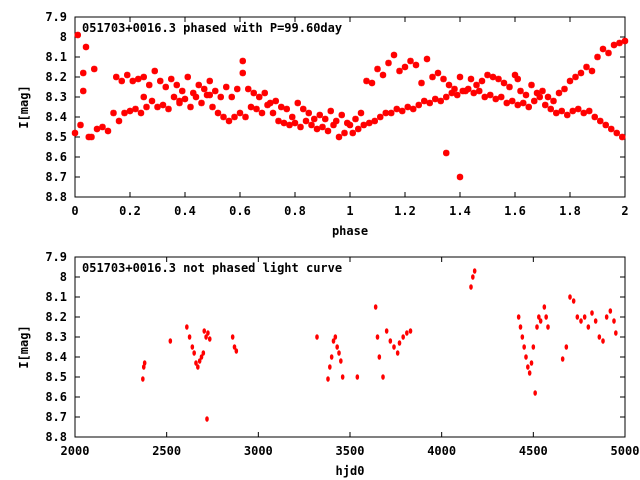 The height and width of the screenshot is (480, 640). Describe the element at coordinates (295, 211) in the screenshot. I see `x-tick-label: 0.8` at that location.